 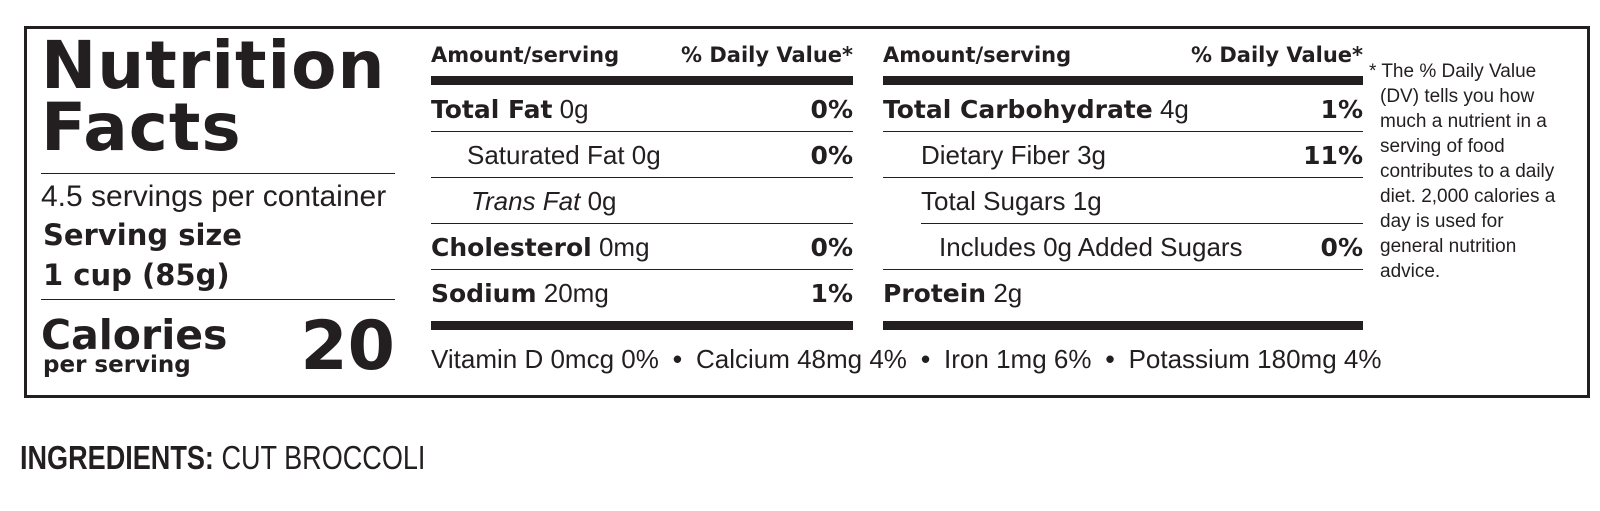 What do you see at coordinates (347, 346) in the screenshot?
I see `calories-value: 20` at bounding box center [347, 346].